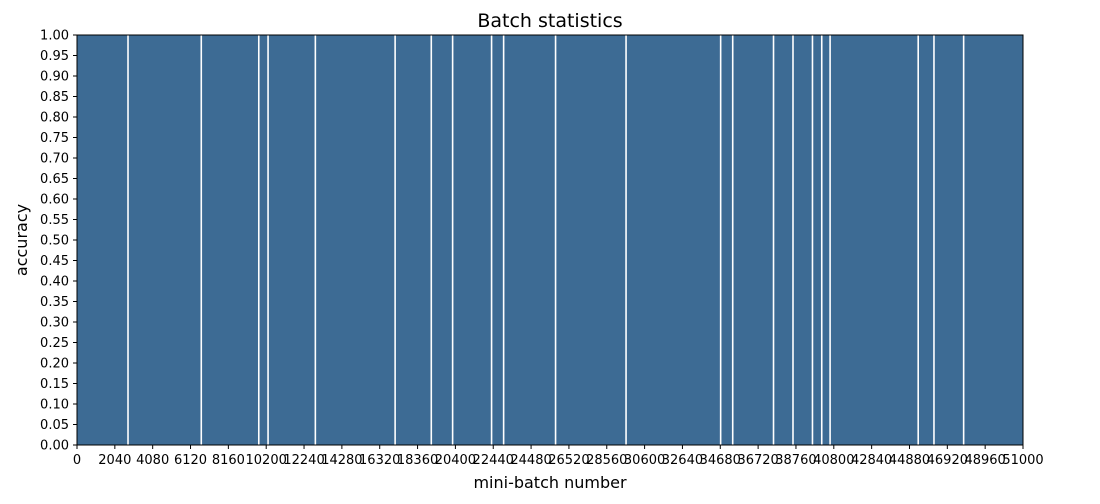  Describe the element at coordinates (606, 460) in the screenshot. I see `x-tick-label: 28560` at that location.